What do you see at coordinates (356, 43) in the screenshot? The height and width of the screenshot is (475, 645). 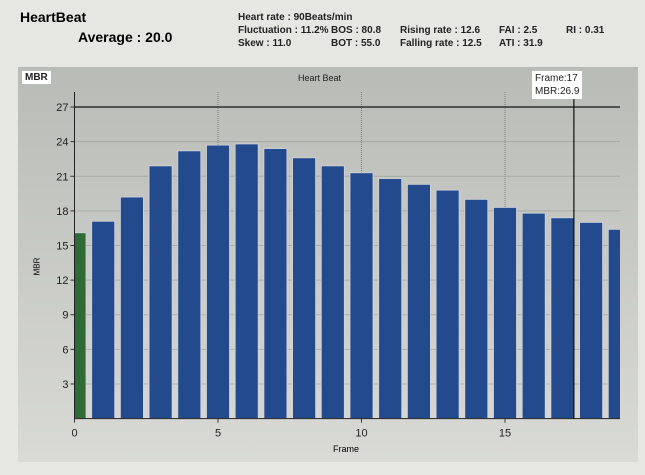 I see `bot: BOT : 55.0` at bounding box center [356, 43].